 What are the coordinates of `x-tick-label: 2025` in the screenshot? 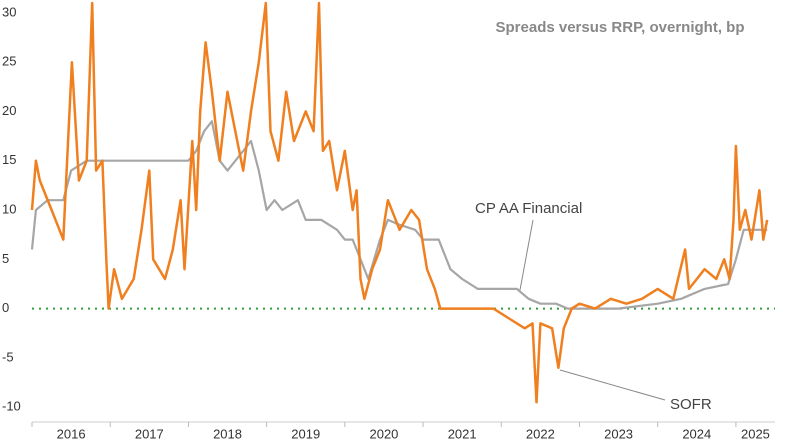 It's located at (755, 433).